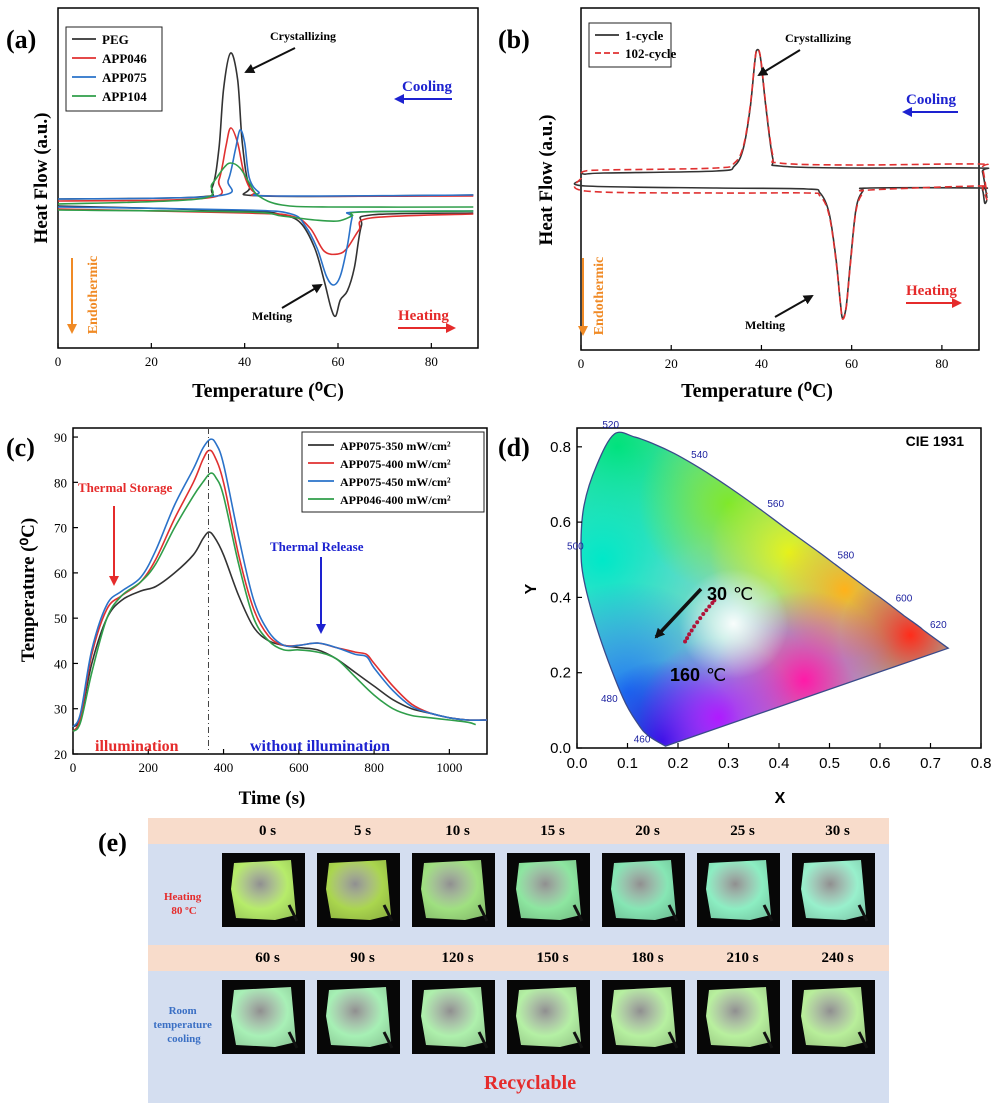  What do you see at coordinates (362, 958) in the screenshot?
I see `panel-e-row2-time-1: 90 s` at bounding box center [362, 958].